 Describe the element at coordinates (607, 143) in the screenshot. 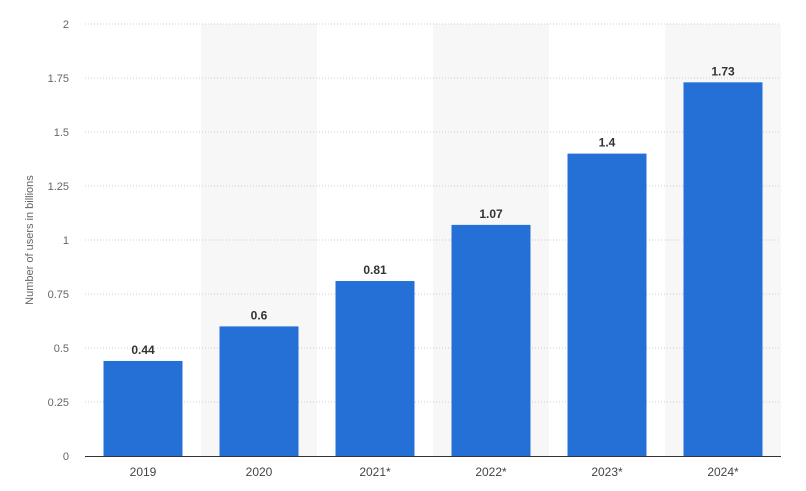

I see `data-label: 1.4` at that location.